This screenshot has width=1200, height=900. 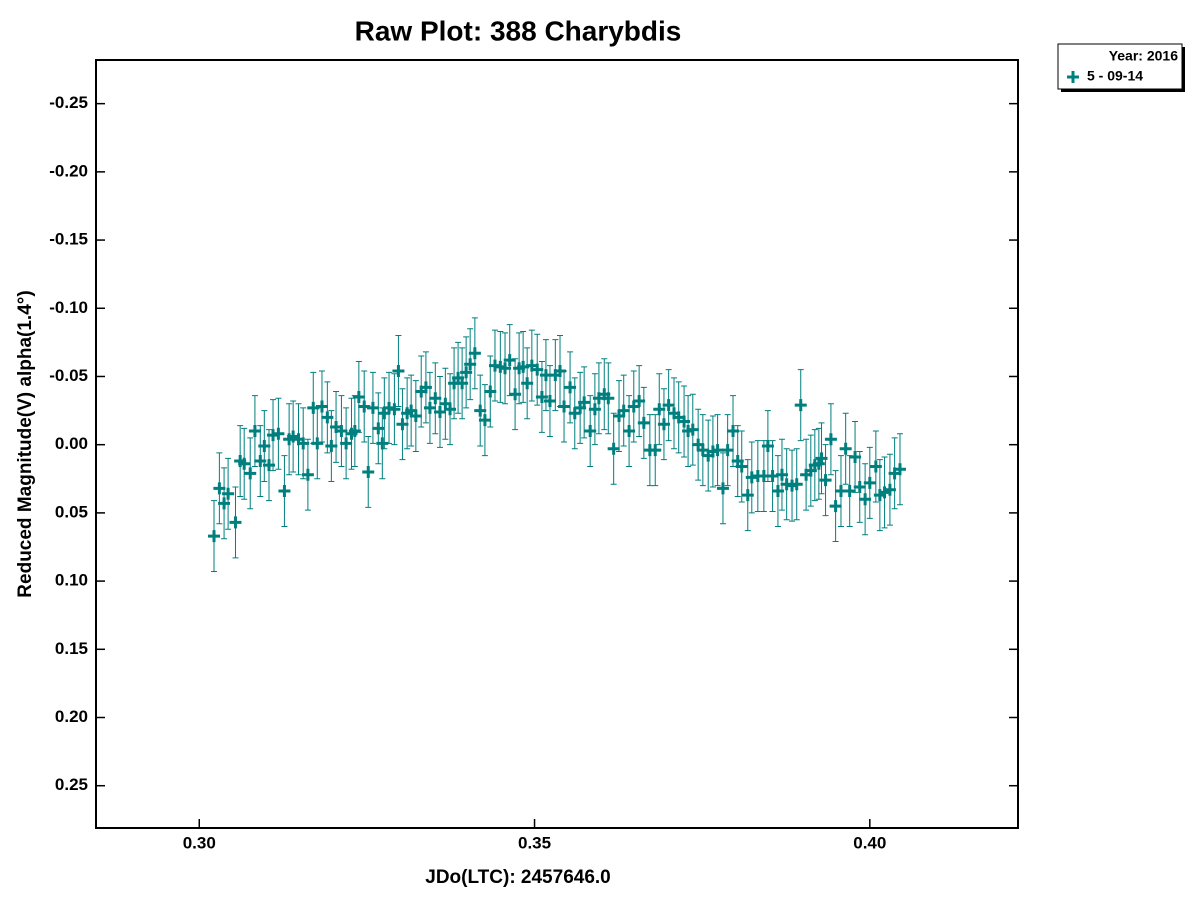 I want to click on legend-label: 5 - 09-14, so click(x=1115, y=76).